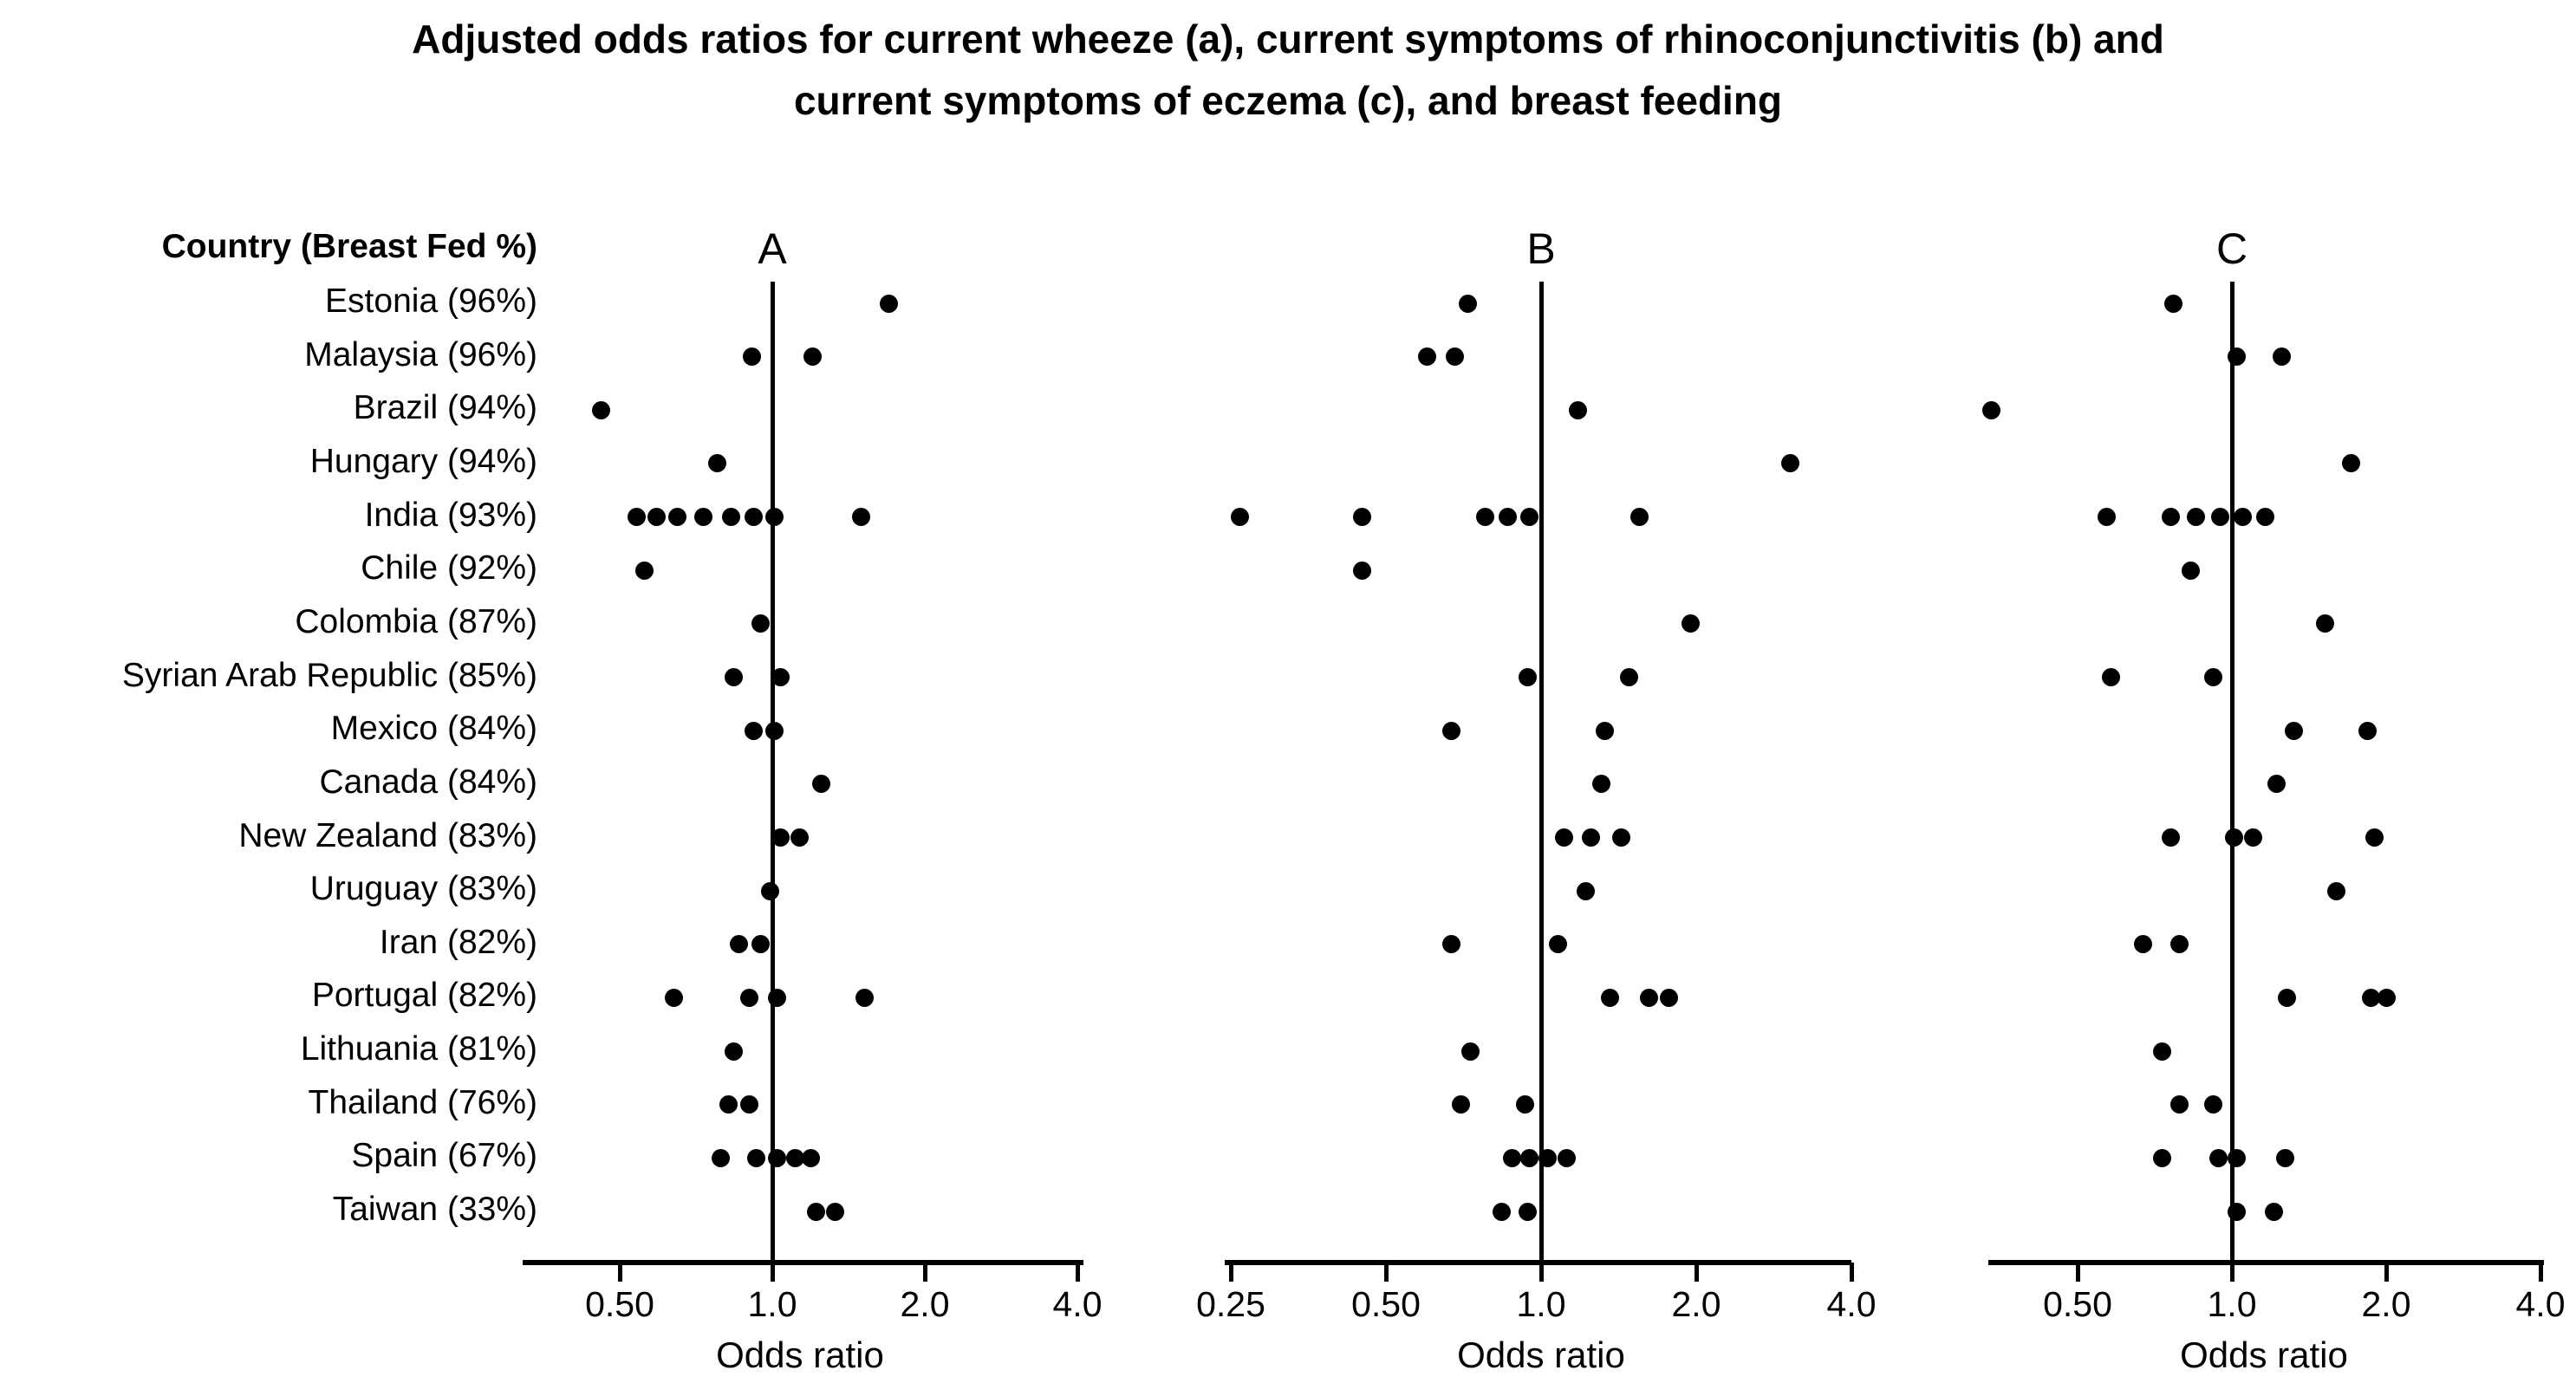  I want to click on country-label: Brazil (94%), so click(445, 408).